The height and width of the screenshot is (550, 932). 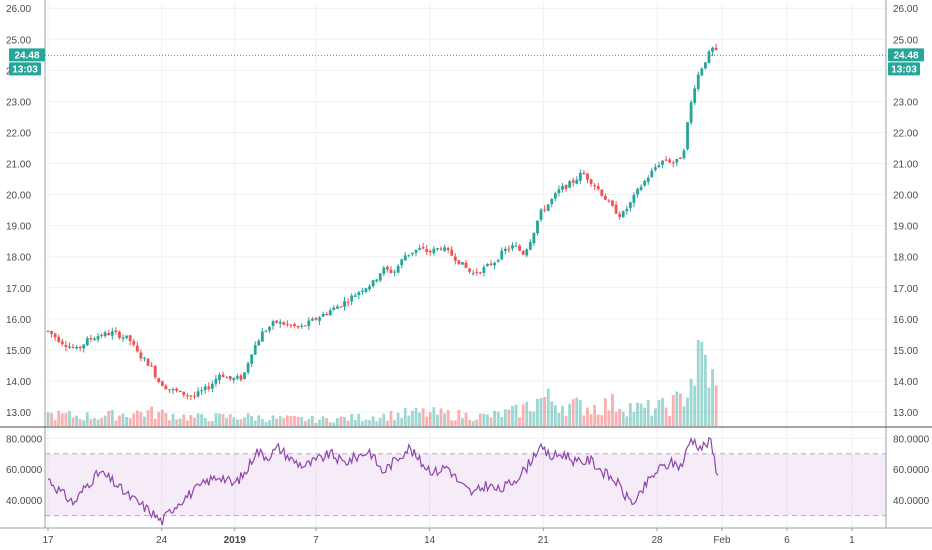 I want to click on price-tick-label-left: 14.00, so click(x=18, y=382).